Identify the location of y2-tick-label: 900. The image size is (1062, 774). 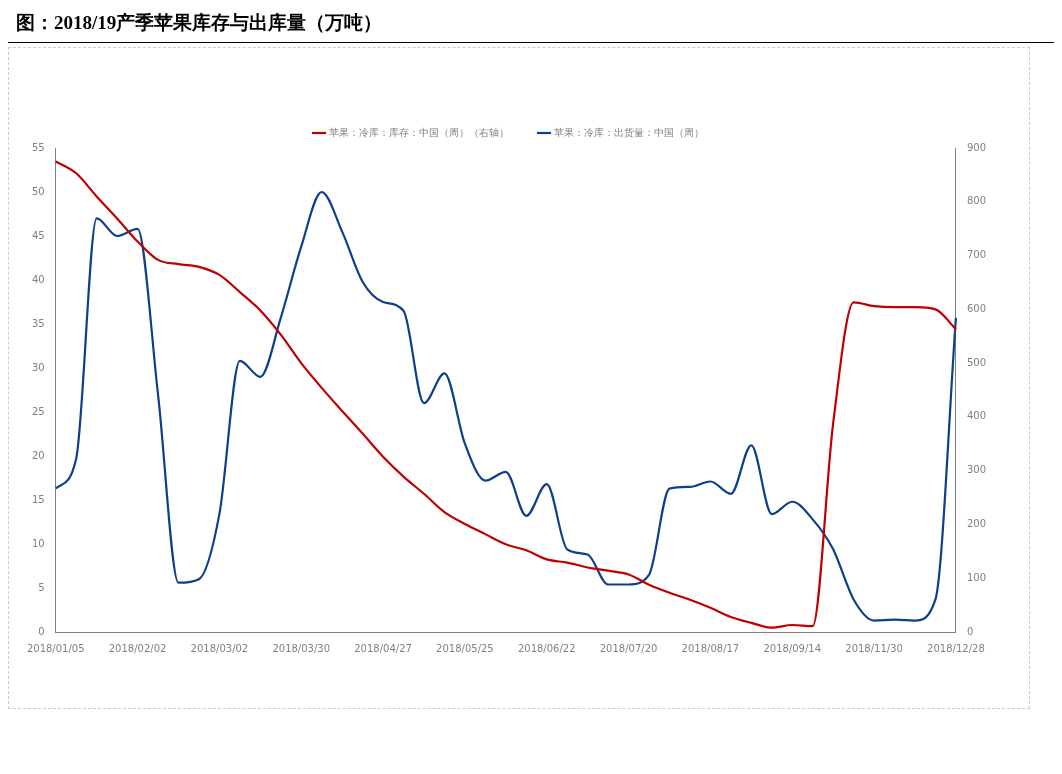
(976, 147).